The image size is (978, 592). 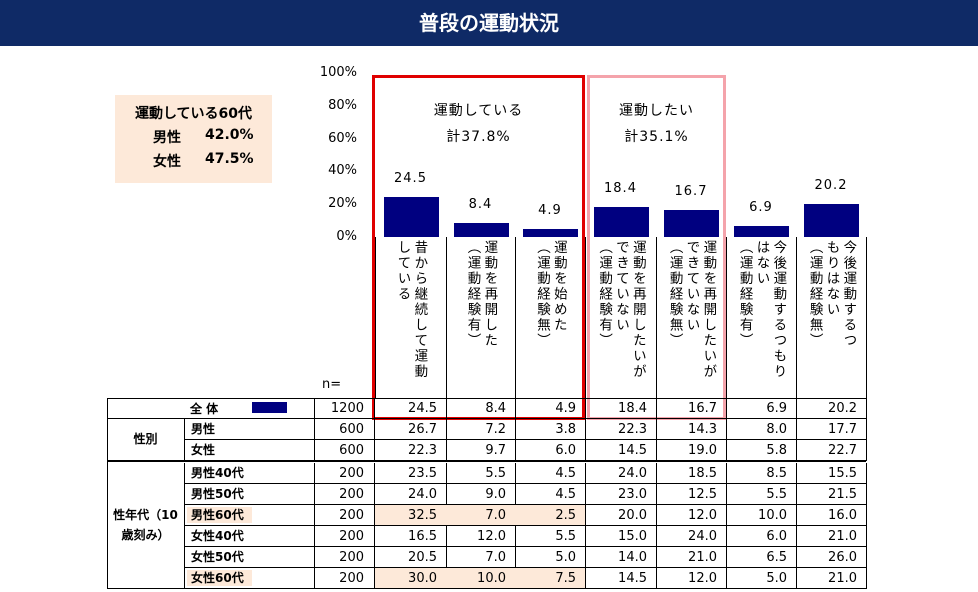 What do you see at coordinates (217, 536) in the screenshot?
I see `row-label: 女性40代` at bounding box center [217, 536].